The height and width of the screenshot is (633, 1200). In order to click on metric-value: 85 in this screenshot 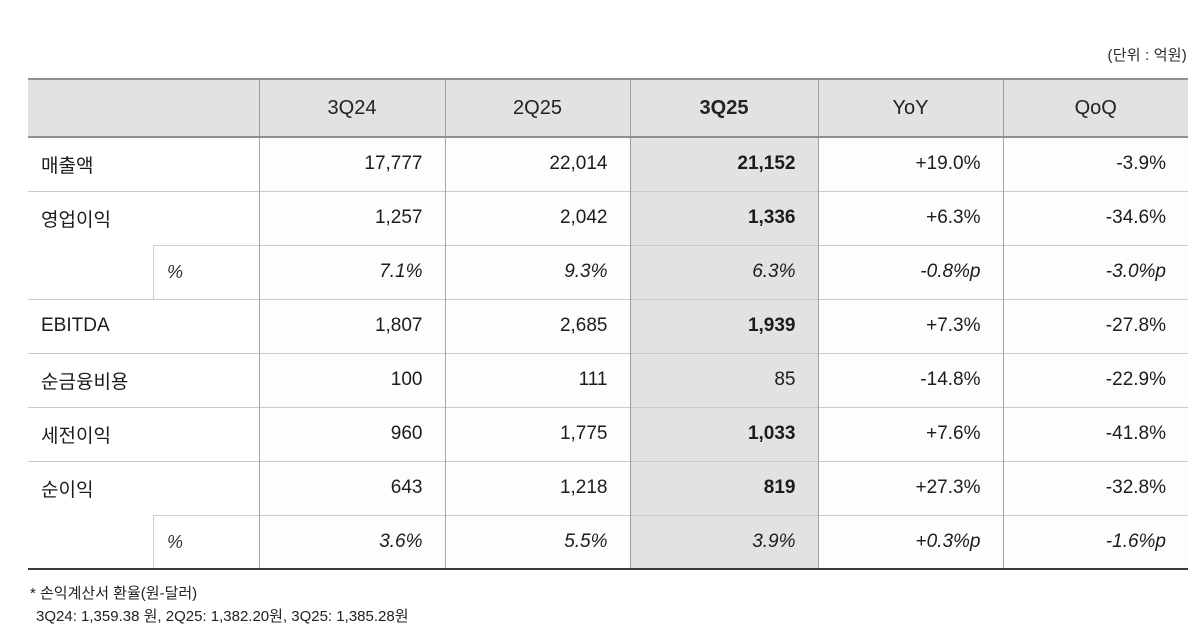, I will do `click(724, 379)`.